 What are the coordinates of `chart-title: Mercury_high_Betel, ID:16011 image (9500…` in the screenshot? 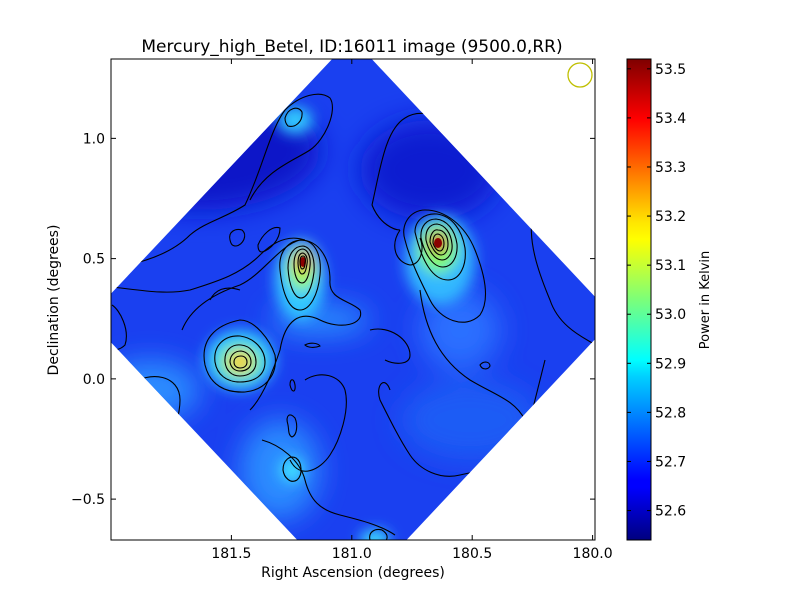 It's located at (351, 47).